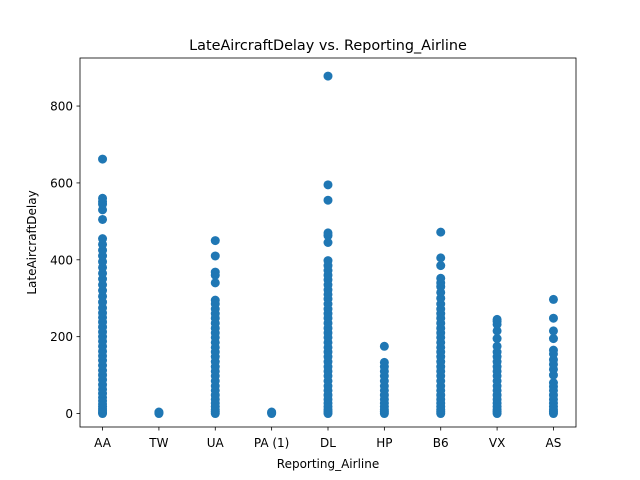 The height and width of the screenshot is (480, 640). What do you see at coordinates (158, 443) in the screenshot?
I see `x-tick-label: TW` at bounding box center [158, 443].